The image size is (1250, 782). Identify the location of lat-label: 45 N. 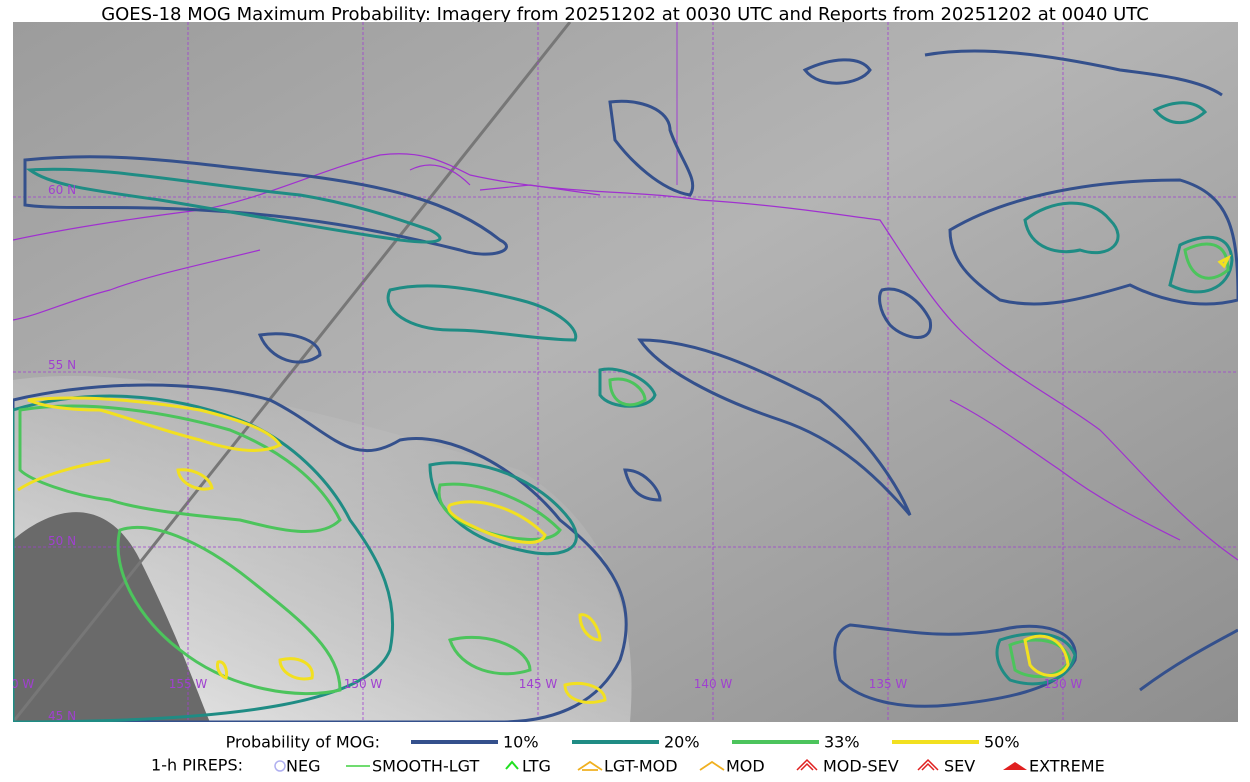
(62, 716).